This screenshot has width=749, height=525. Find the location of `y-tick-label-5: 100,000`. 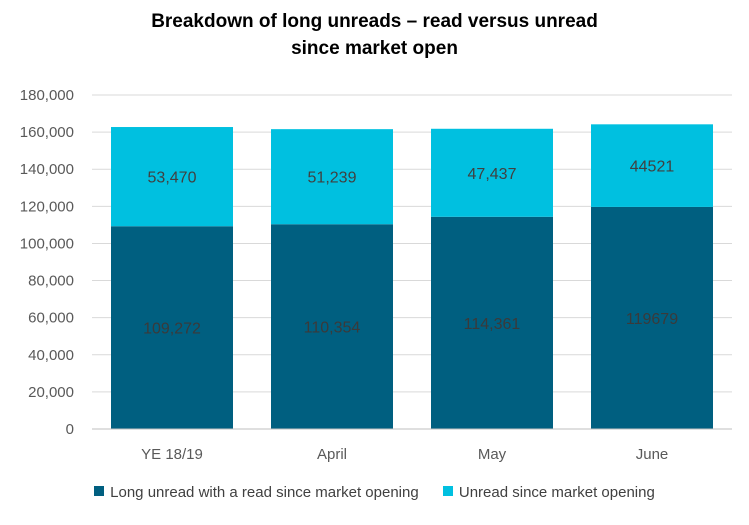

y-tick-label-5: 100,000 is located at coordinates (47, 243).